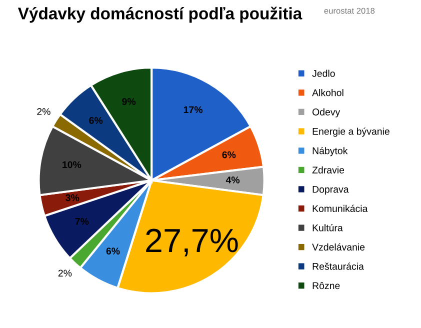 Image resolution: width=421 pixels, height=328 pixels. I want to click on data-label: 9%, so click(129, 102).